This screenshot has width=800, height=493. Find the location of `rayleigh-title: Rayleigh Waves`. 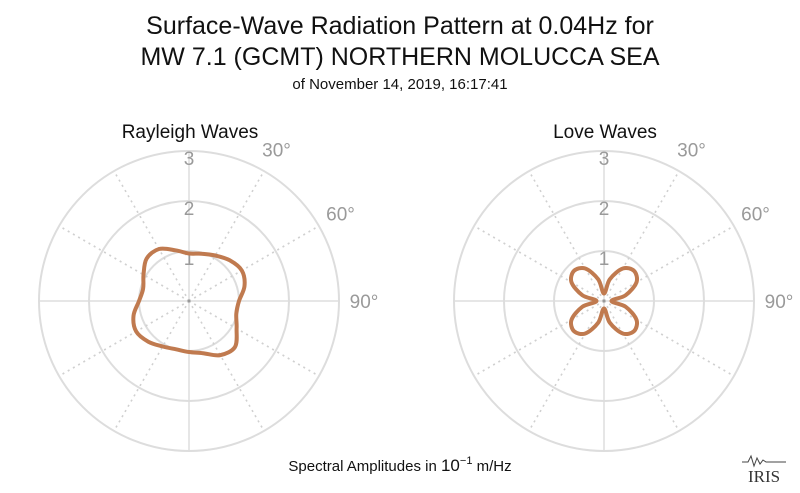

rayleigh-title: Rayleigh Waves is located at coordinates (190, 132).